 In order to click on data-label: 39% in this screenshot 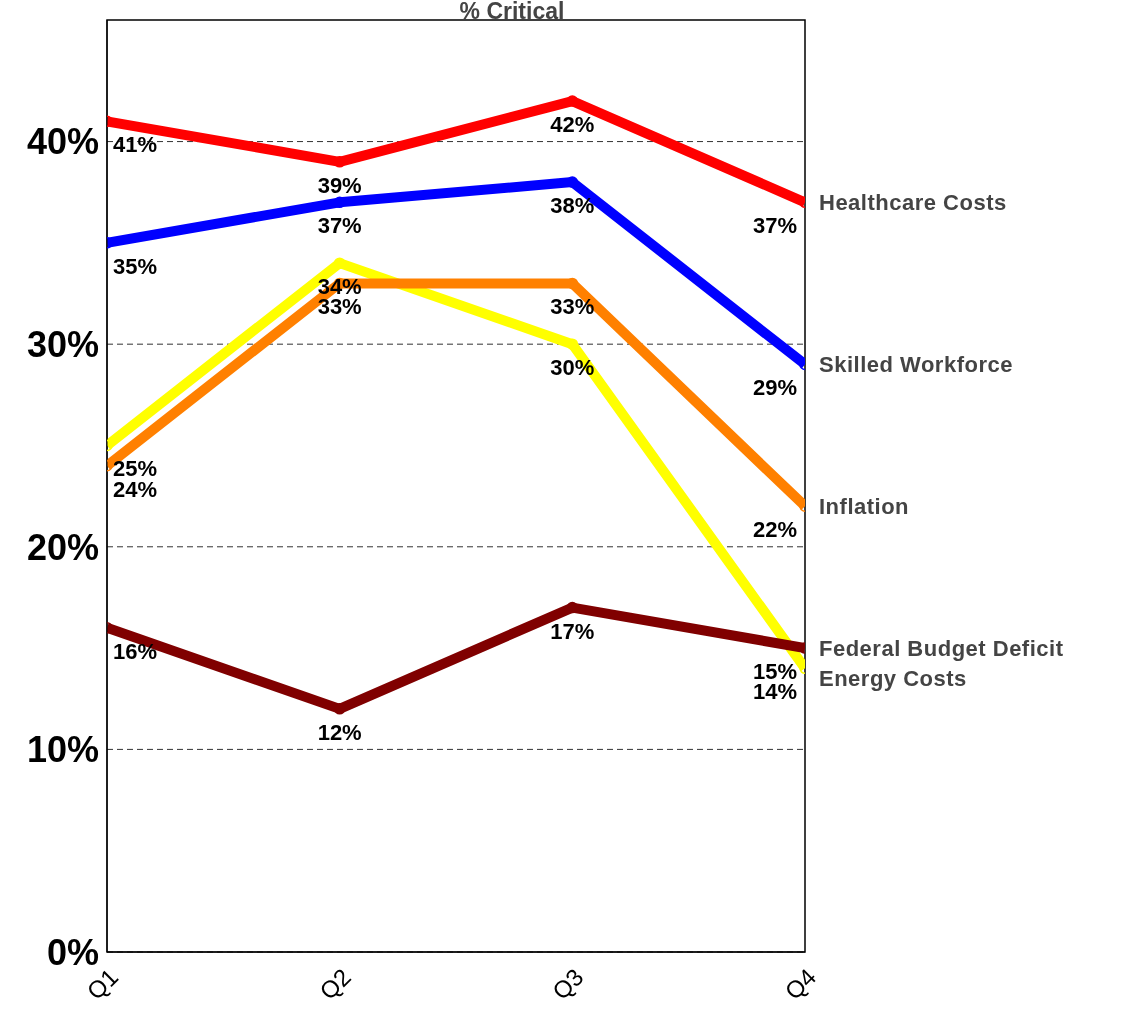, I will do `click(339, 185)`.